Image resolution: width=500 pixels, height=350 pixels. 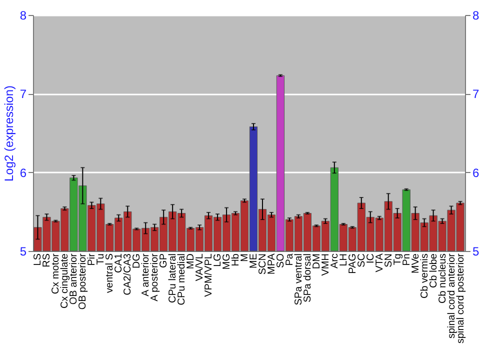 What do you see at coordinates (388, 261) in the screenshot?
I see `x-tick-label: SN` at bounding box center [388, 261].